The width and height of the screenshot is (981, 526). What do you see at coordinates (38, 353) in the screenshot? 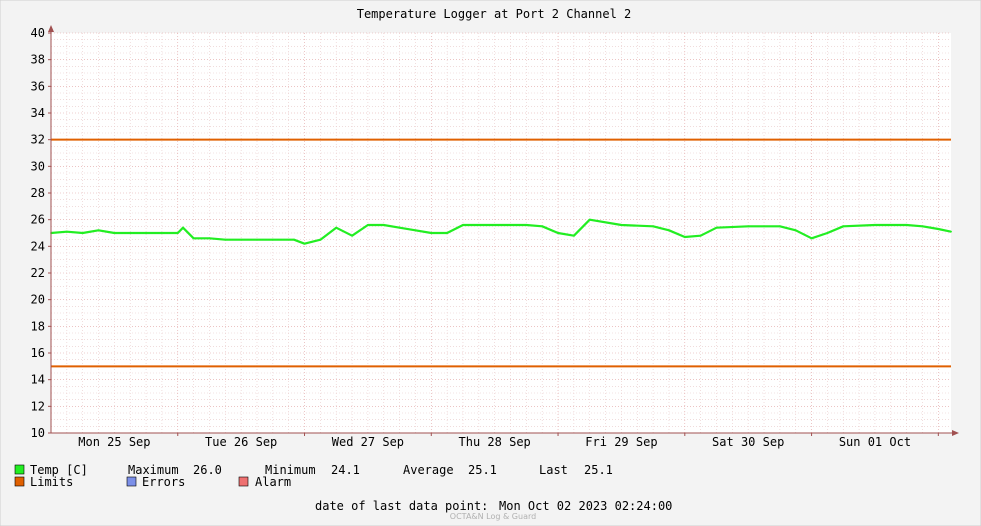
I see `y-tick-label: 16` at bounding box center [38, 353].